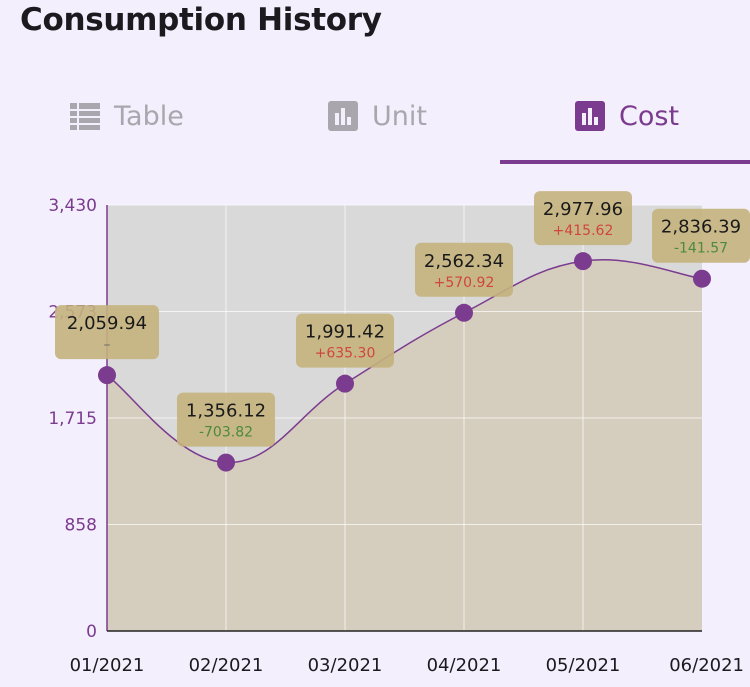 Image resolution: width=750 pixels, height=687 pixels. What do you see at coordinates (399, 116) in the screenshot?
I see `tab-unit-label: Unit` at bounding box center [399, 116].